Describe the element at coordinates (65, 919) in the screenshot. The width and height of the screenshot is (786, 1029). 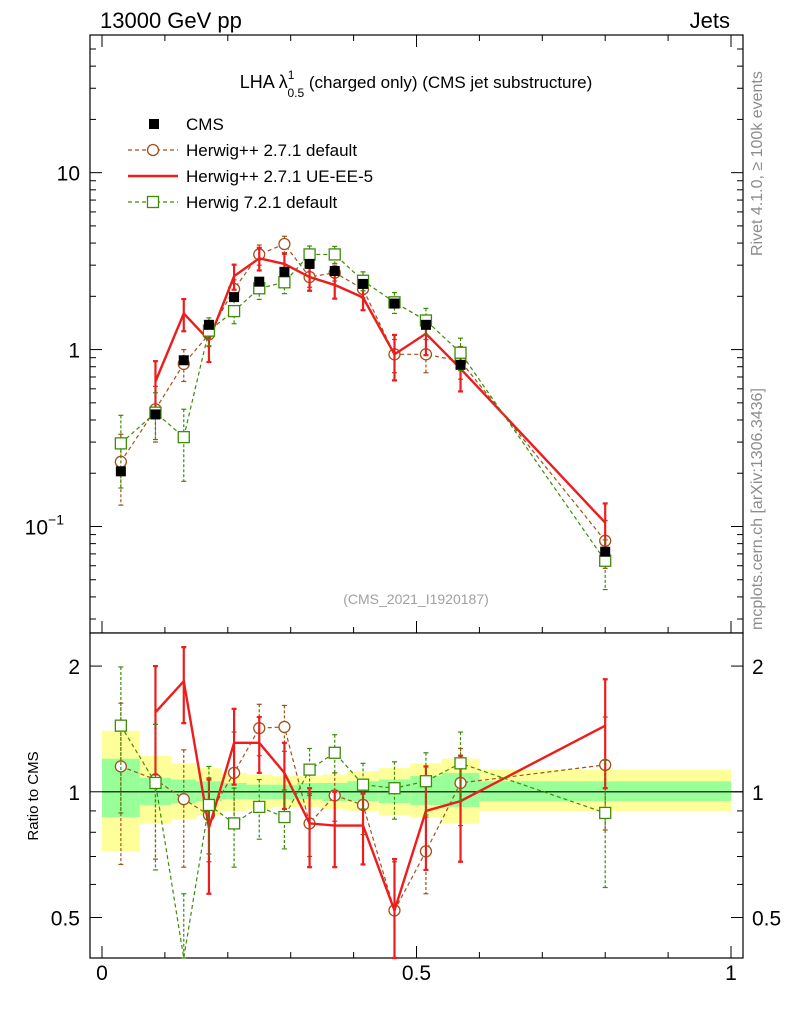
I see `ratio-y-tick-label: 0.5` at that location.